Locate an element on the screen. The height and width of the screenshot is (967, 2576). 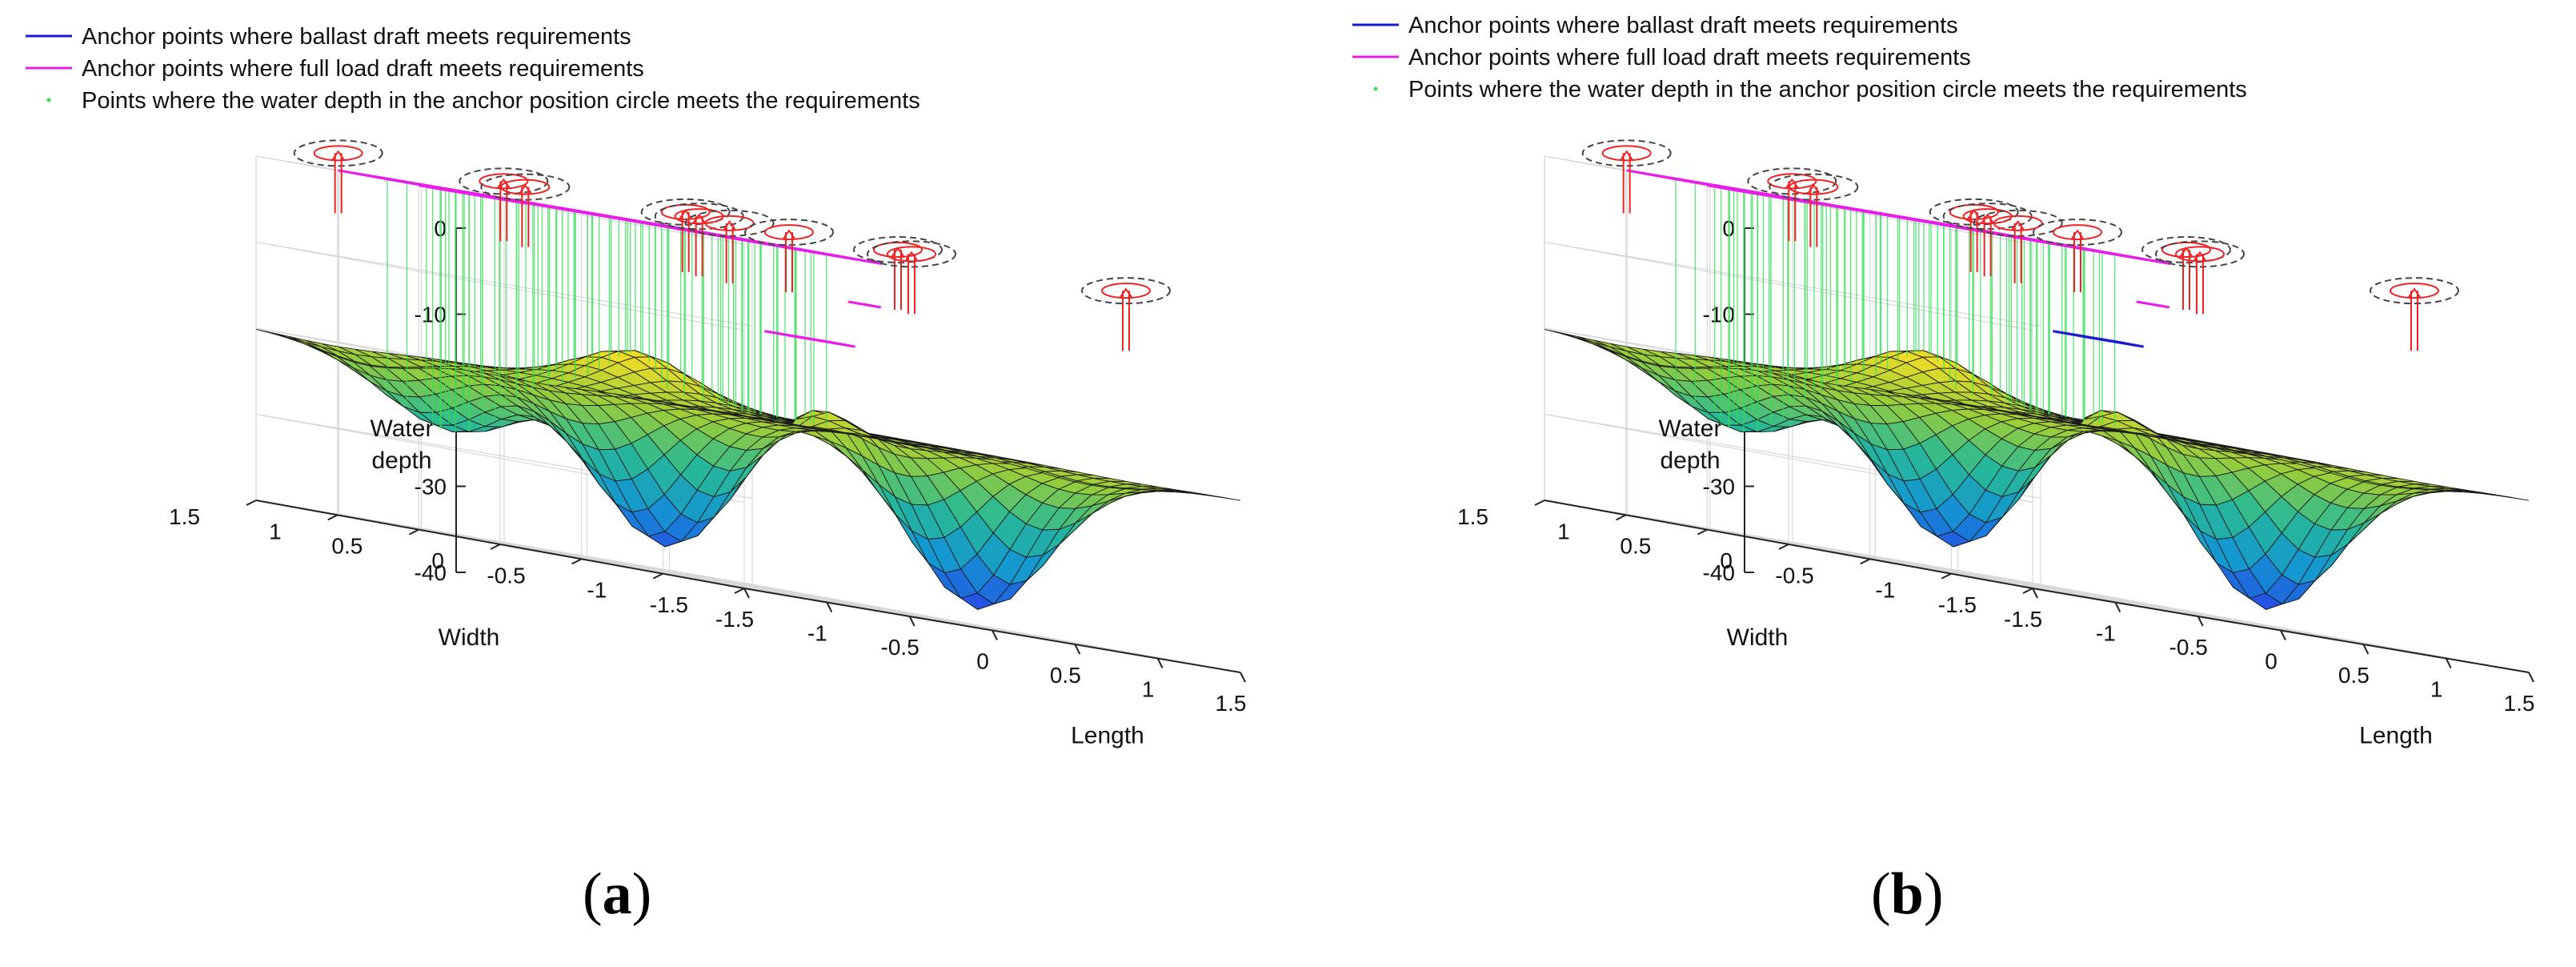
width-tick-label: 1.5 is located at coordinates (1472, 517).